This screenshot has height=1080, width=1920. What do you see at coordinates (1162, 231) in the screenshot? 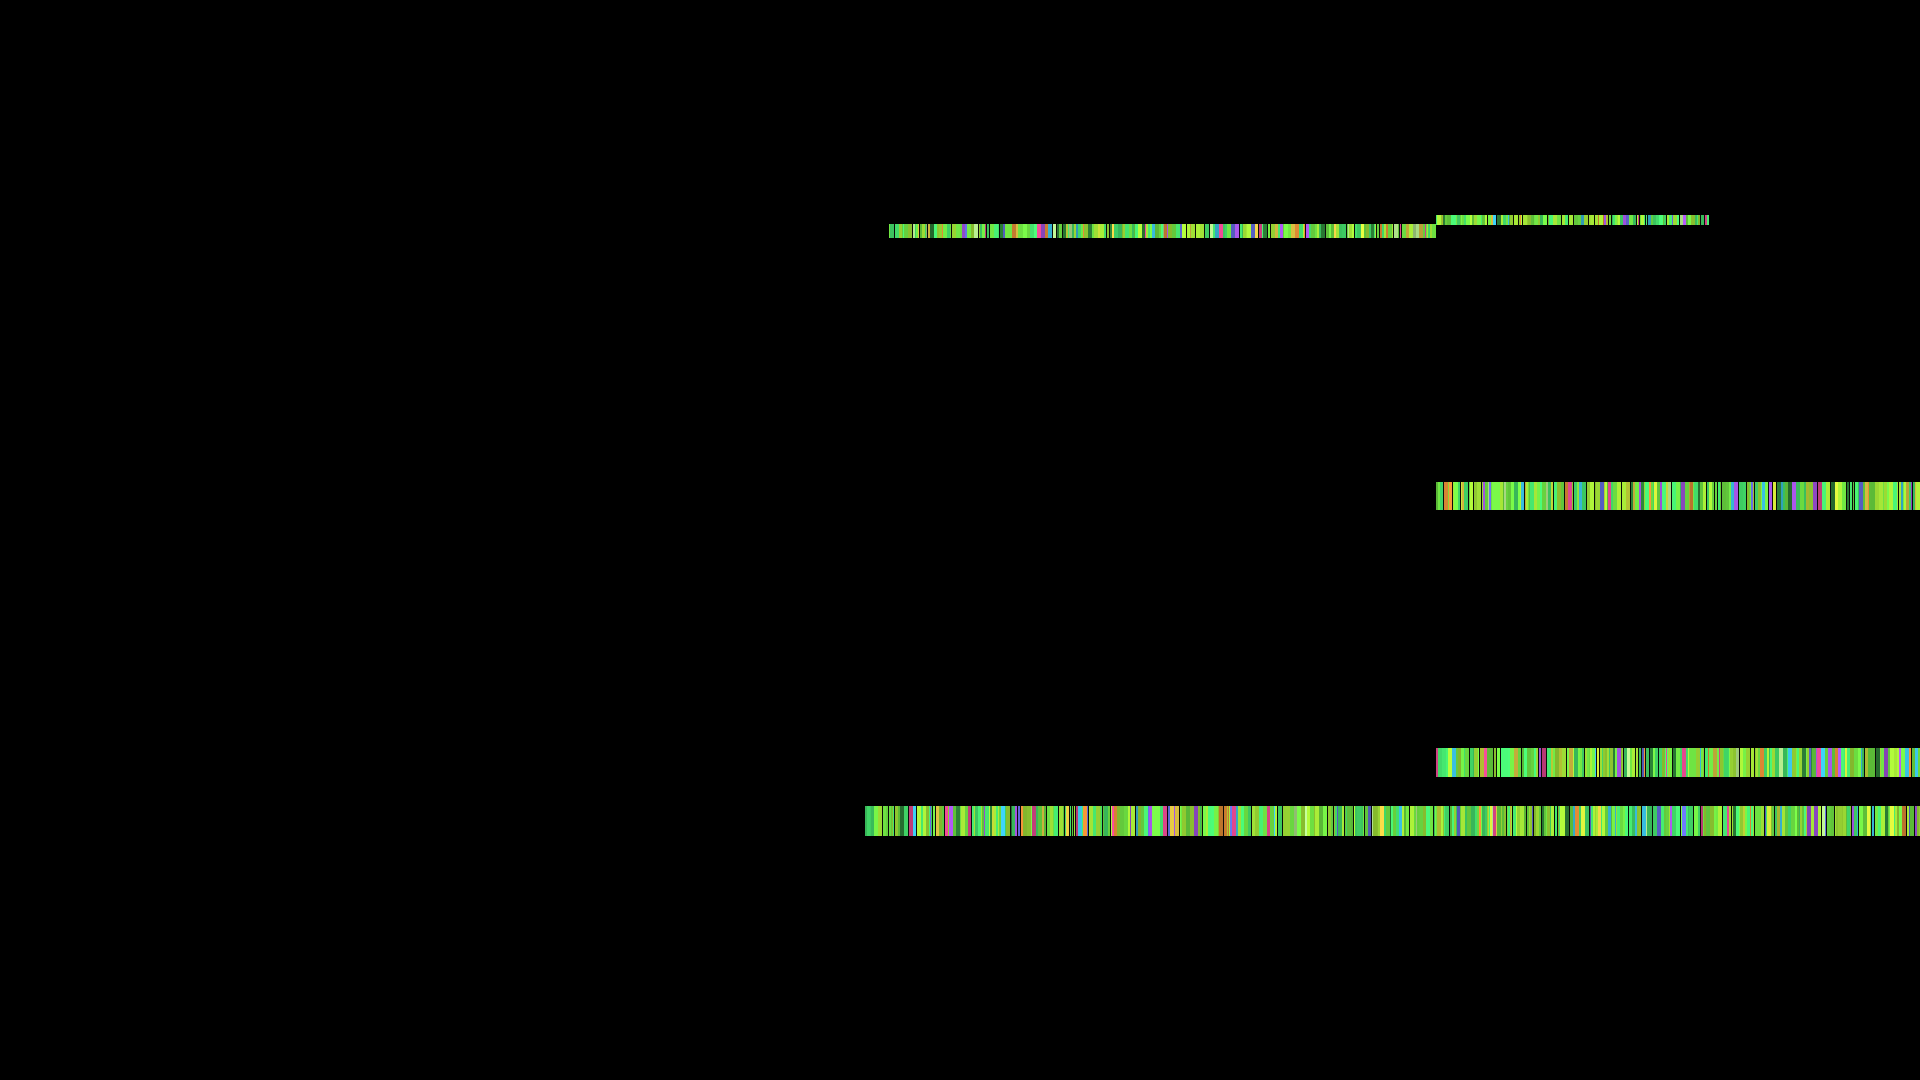
I see `glitch-bar-top-left-stripes` at bounding box center [1162, 231].